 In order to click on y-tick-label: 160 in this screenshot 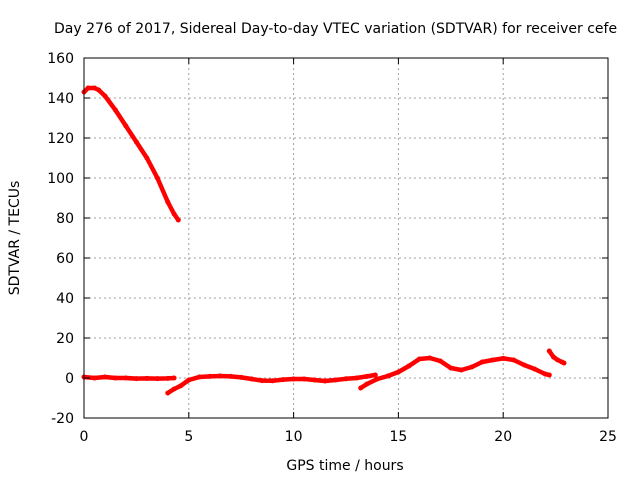, I will do `click(60, 59)`.